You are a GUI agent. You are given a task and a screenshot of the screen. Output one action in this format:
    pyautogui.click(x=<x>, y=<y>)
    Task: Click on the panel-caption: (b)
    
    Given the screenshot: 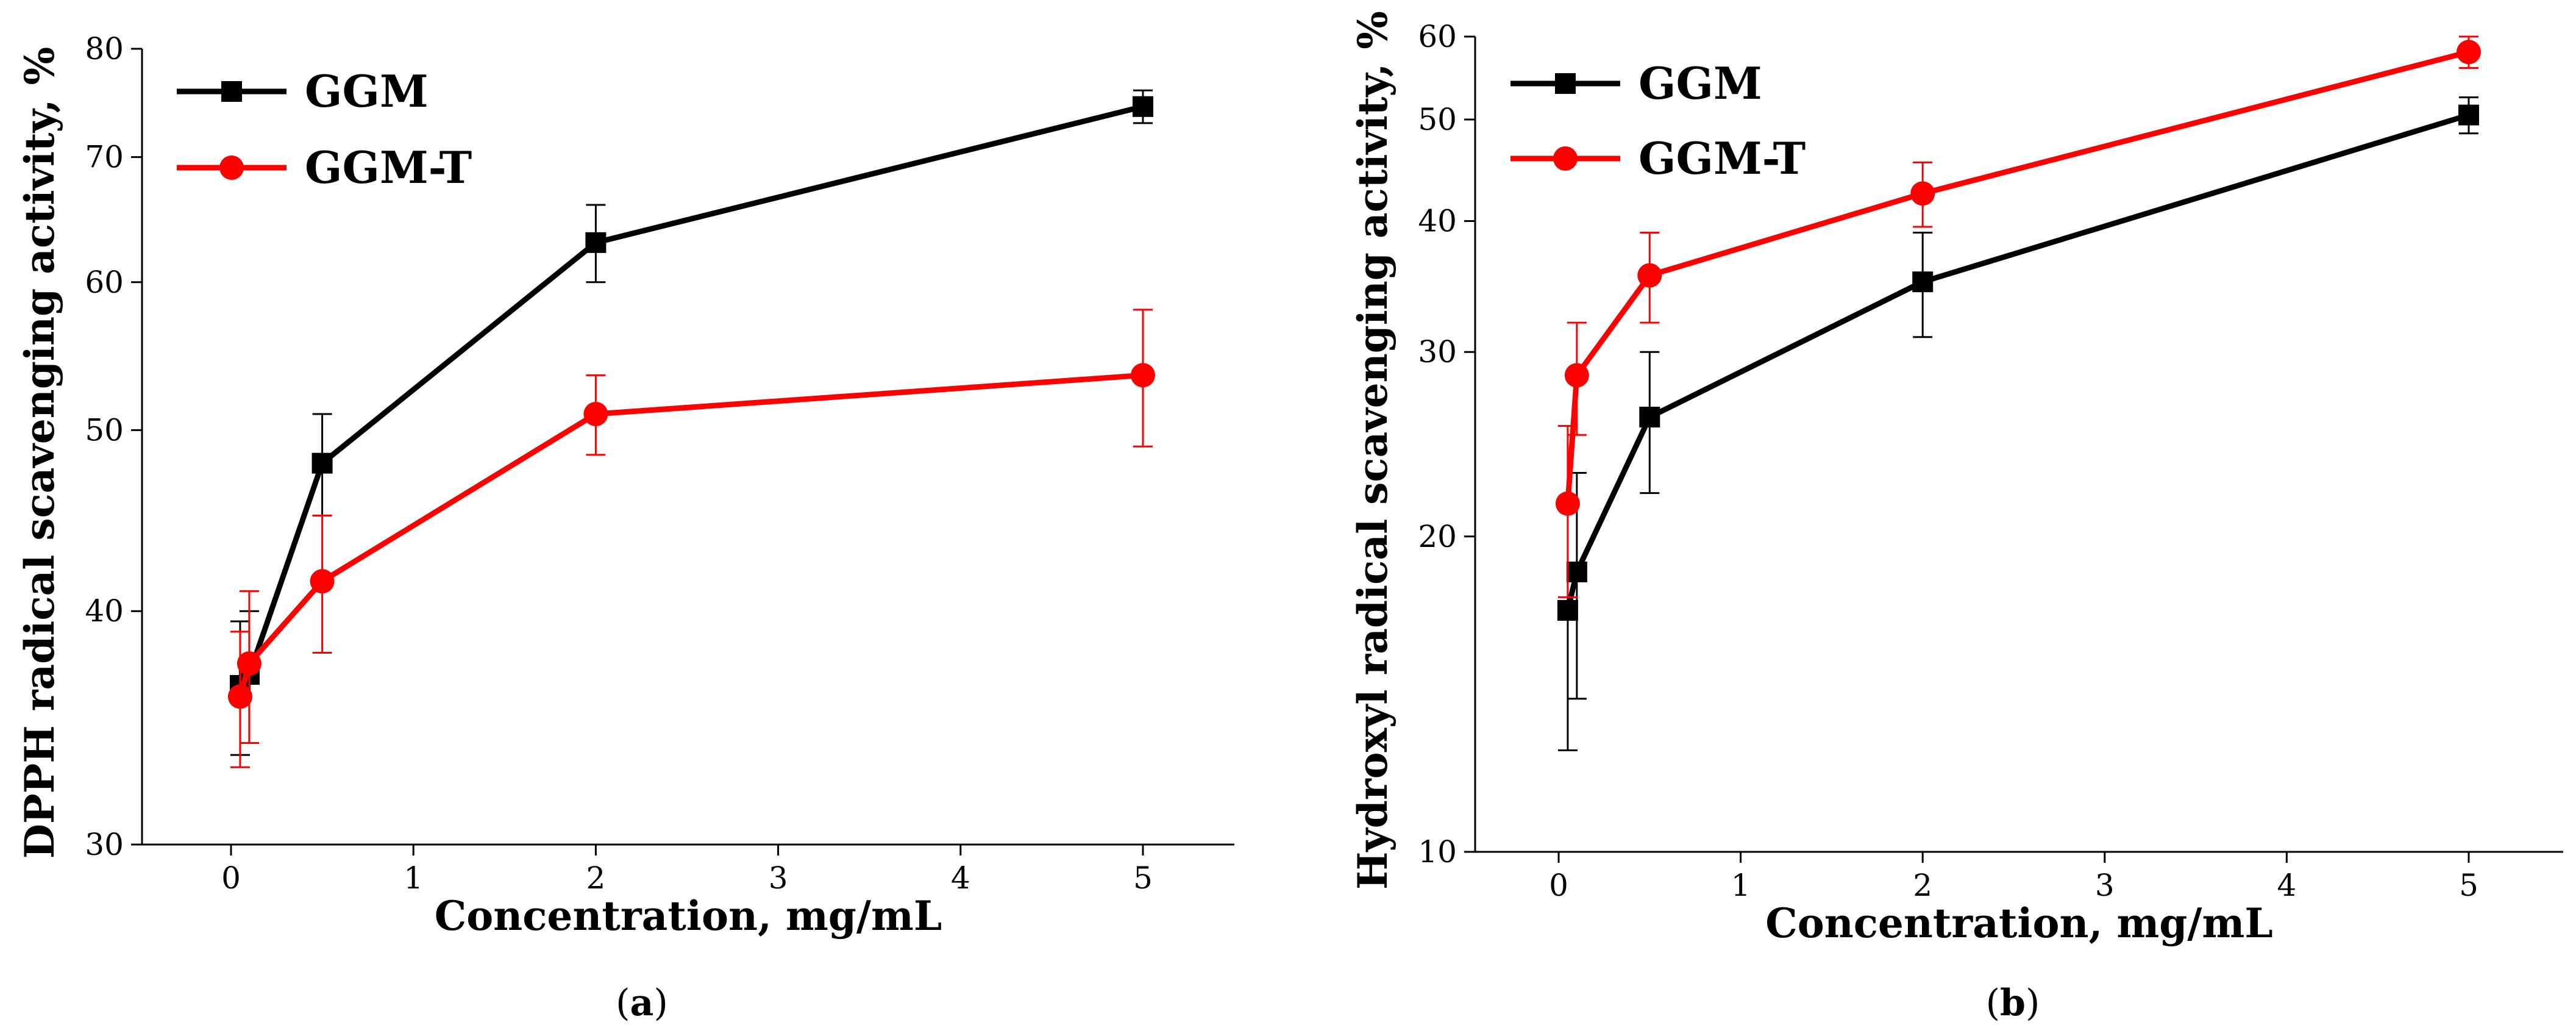 What is the action you would take?
    pyautogui.click(x=2013, y=1003)
    